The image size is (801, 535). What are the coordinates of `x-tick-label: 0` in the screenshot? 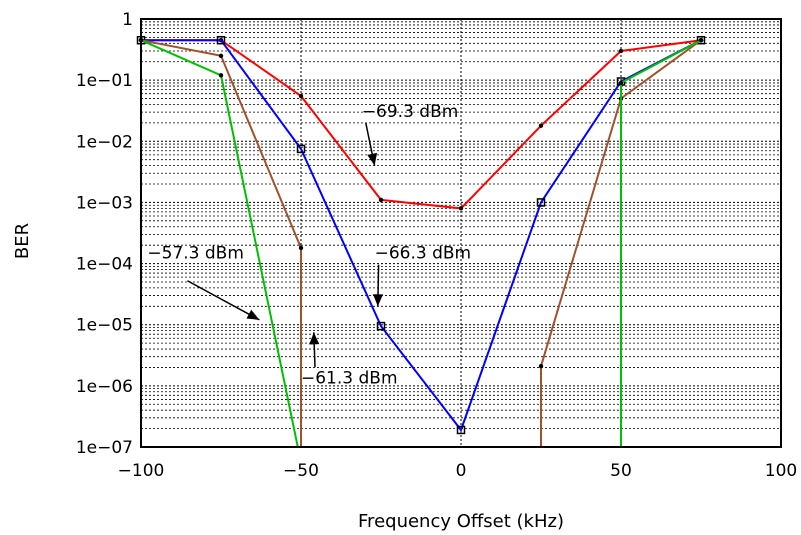 It's located at (461, 471).